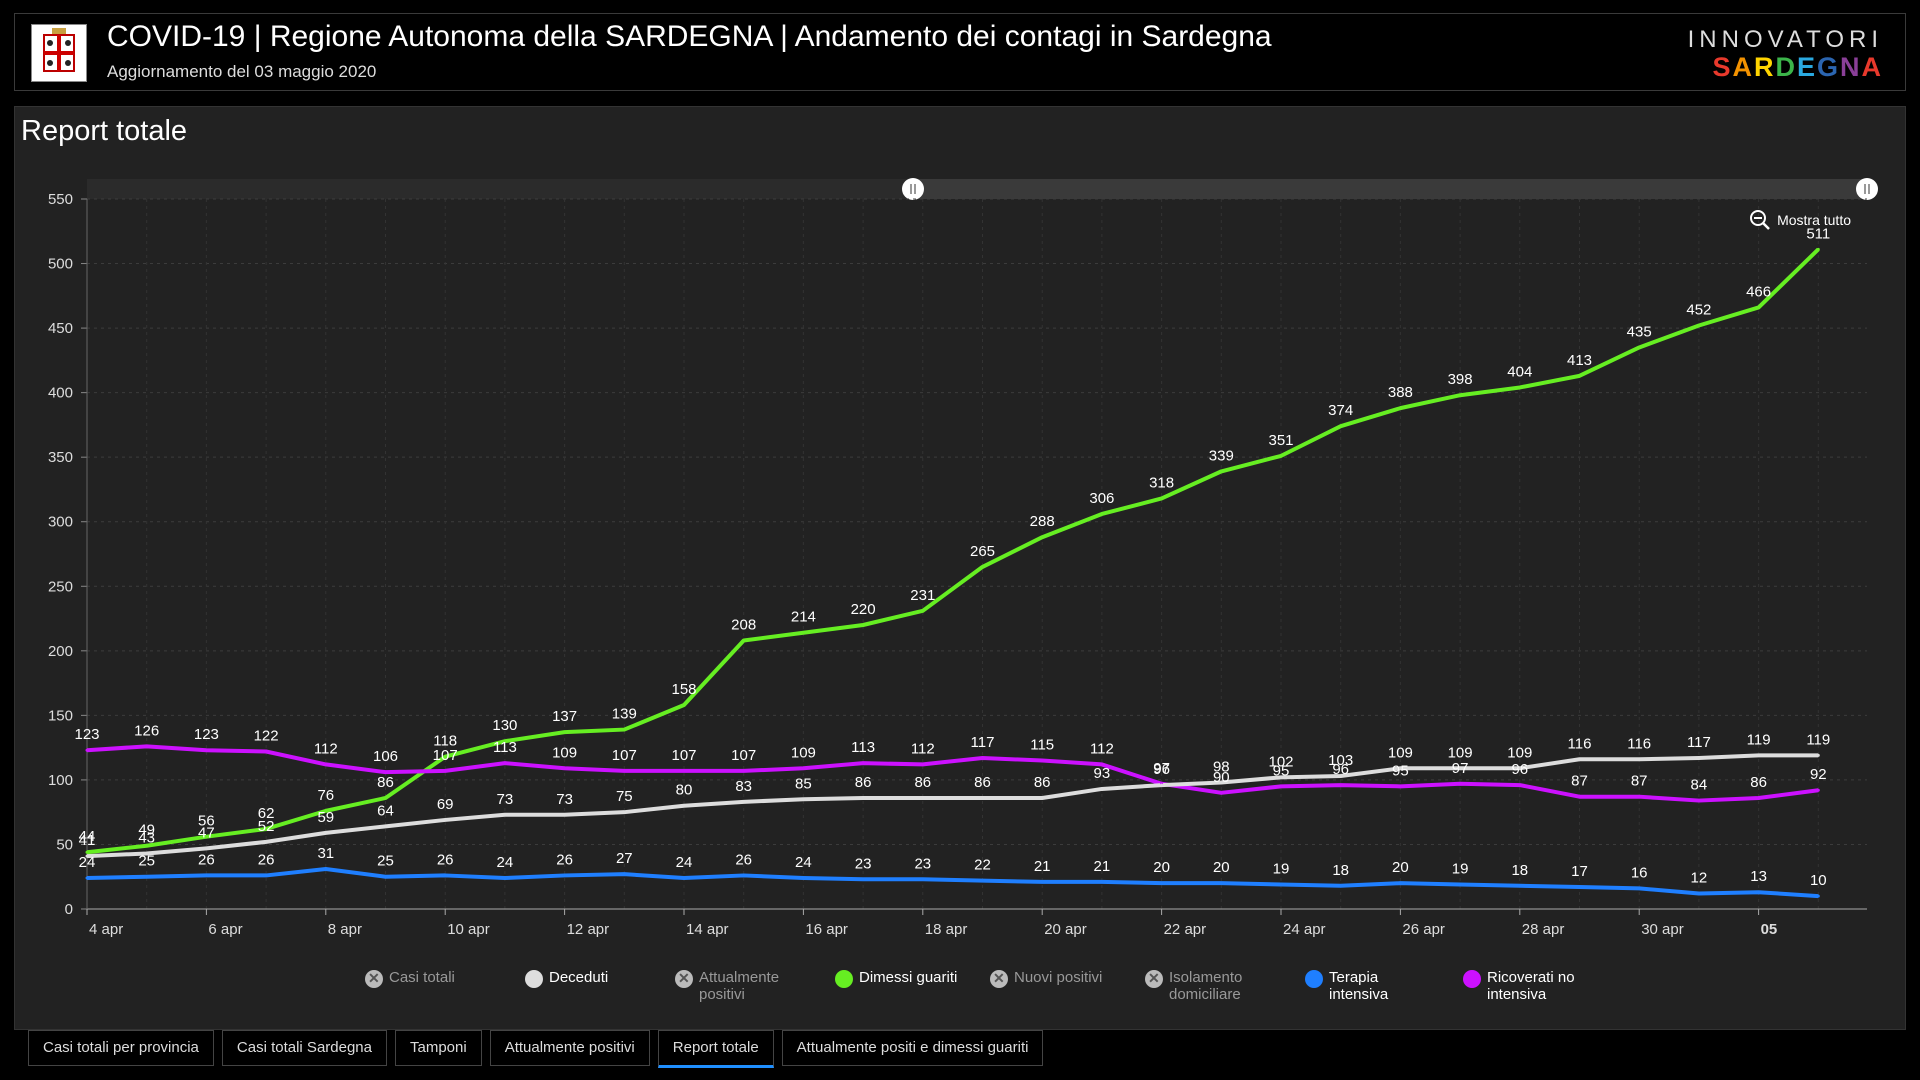 The width and height of the screenshot is (1920, 1080). I want to click on data-label: 404, so click(1519, 371).